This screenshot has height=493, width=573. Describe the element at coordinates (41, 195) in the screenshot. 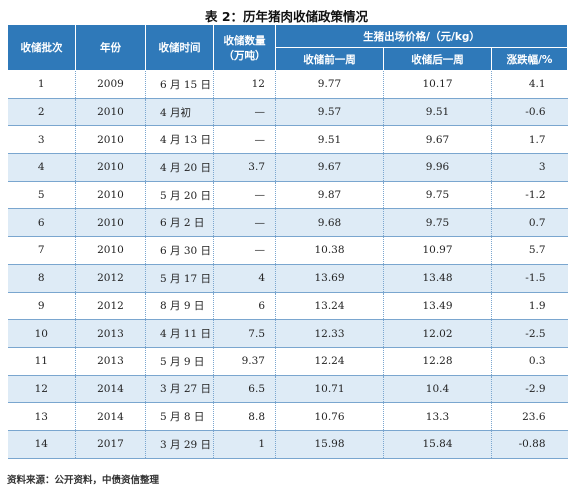

I see `cell-batch: 5` at that location.